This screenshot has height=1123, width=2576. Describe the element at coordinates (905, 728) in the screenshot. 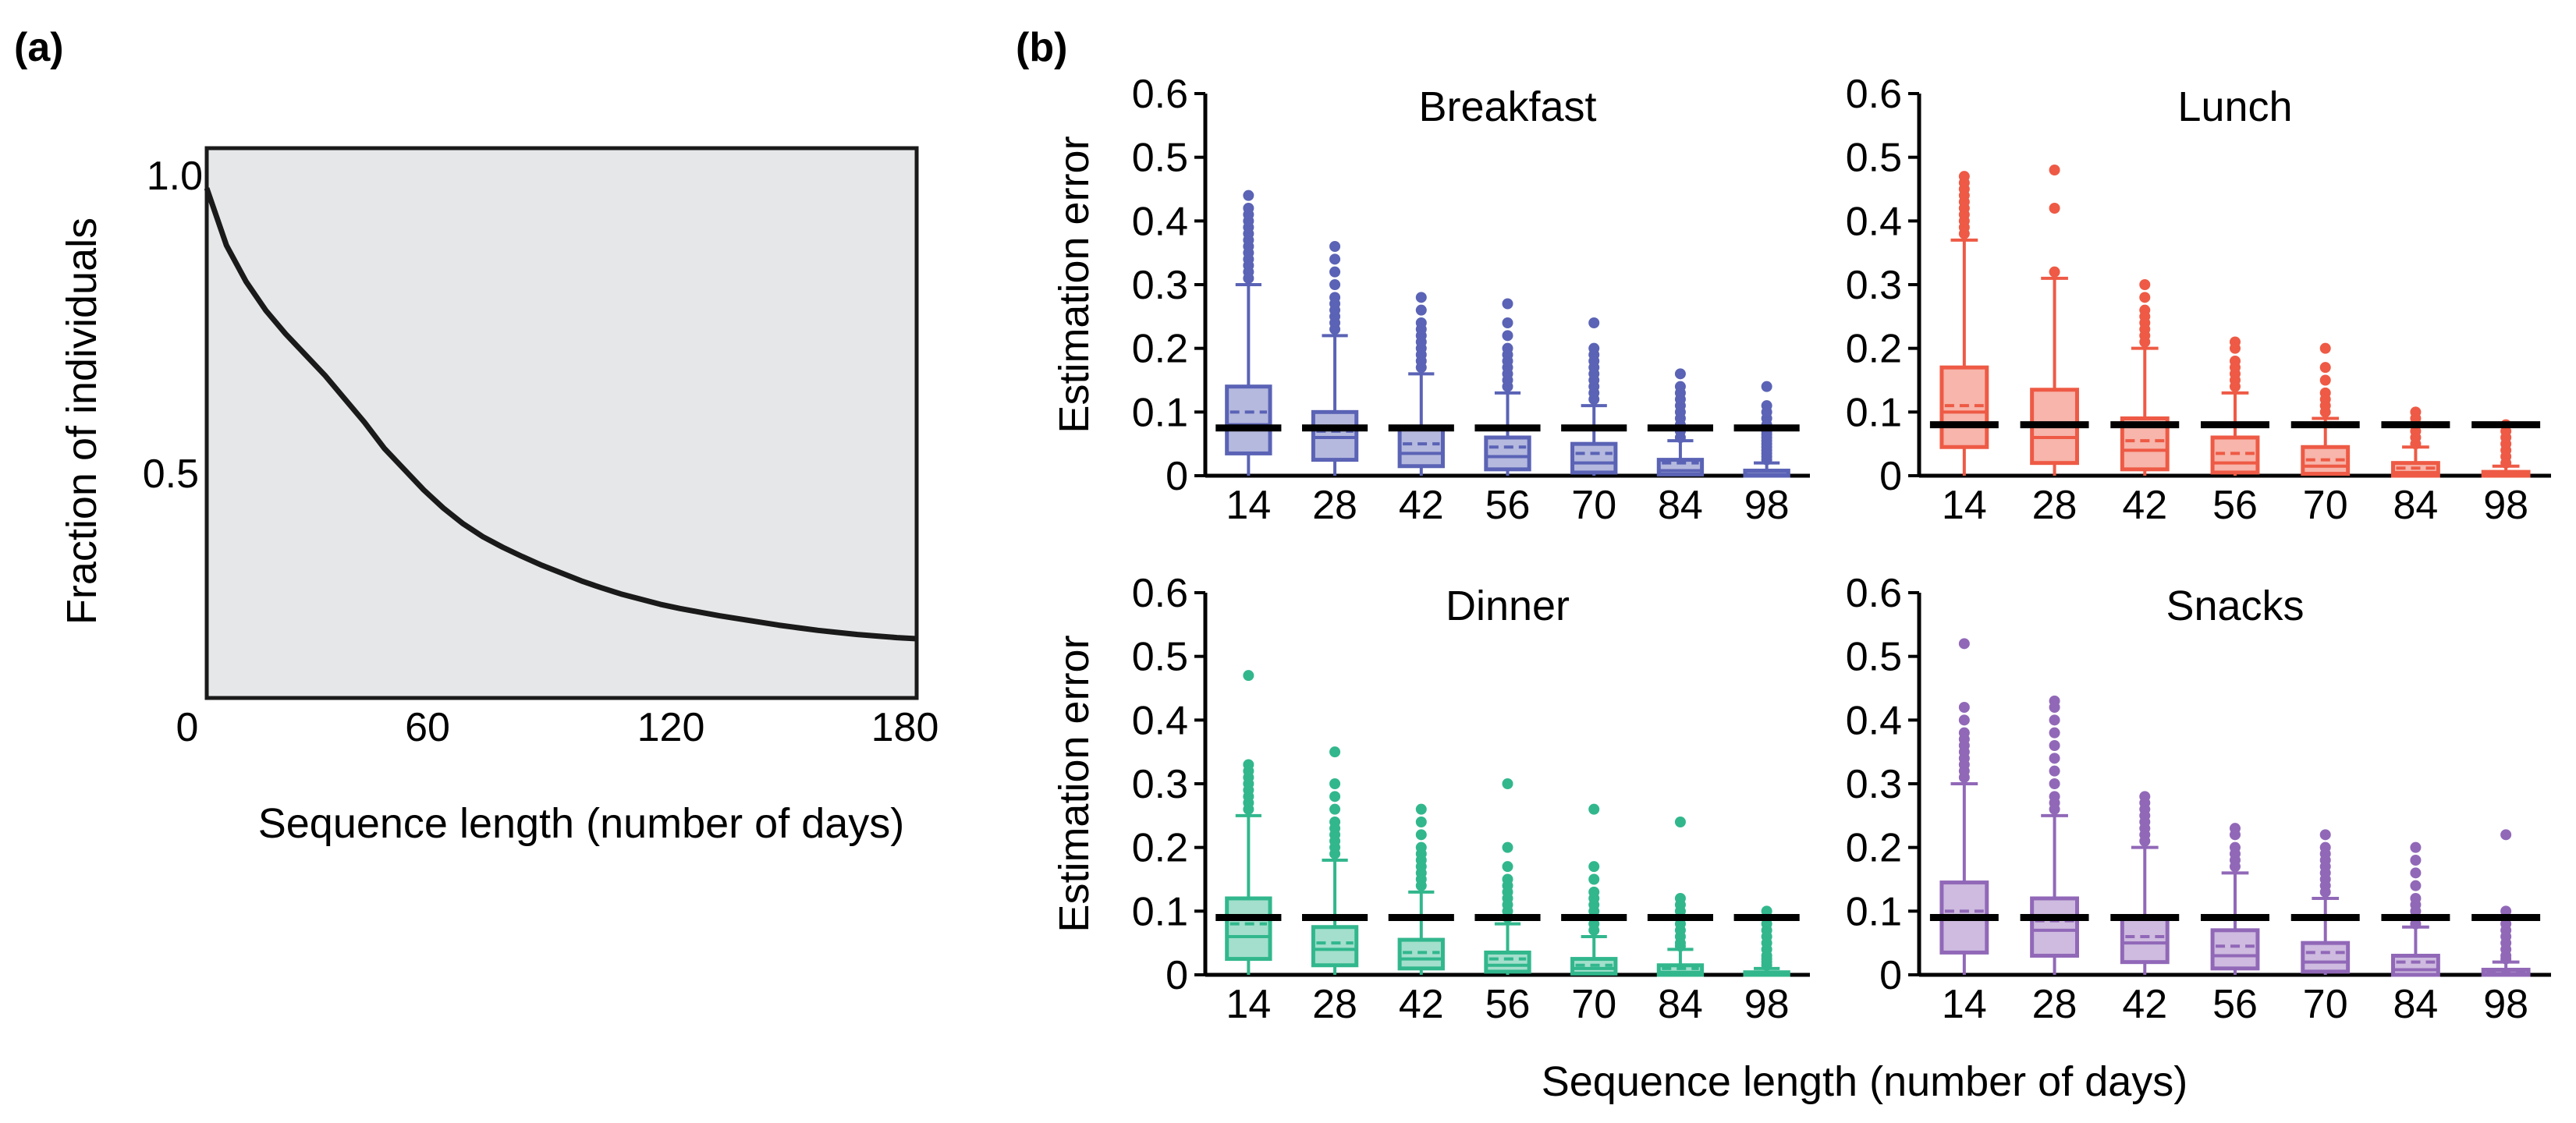

I see `x-tick-label: 180` at that location.